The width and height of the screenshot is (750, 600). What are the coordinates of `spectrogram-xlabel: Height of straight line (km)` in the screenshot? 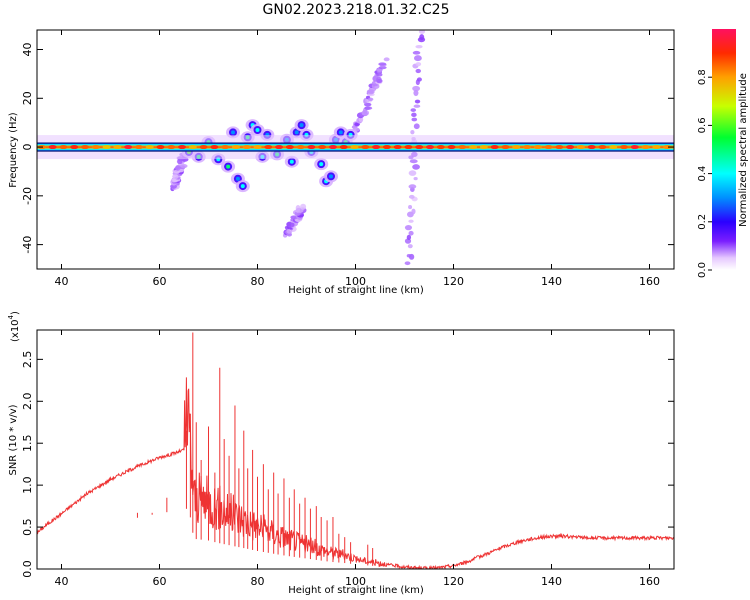 It's located at (356, 290).